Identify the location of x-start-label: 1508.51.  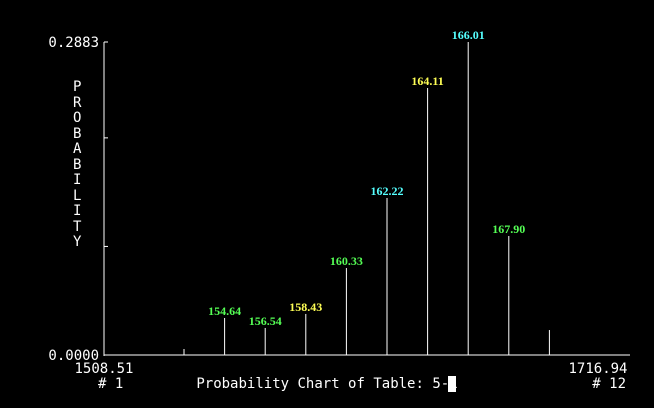
(103, 369).